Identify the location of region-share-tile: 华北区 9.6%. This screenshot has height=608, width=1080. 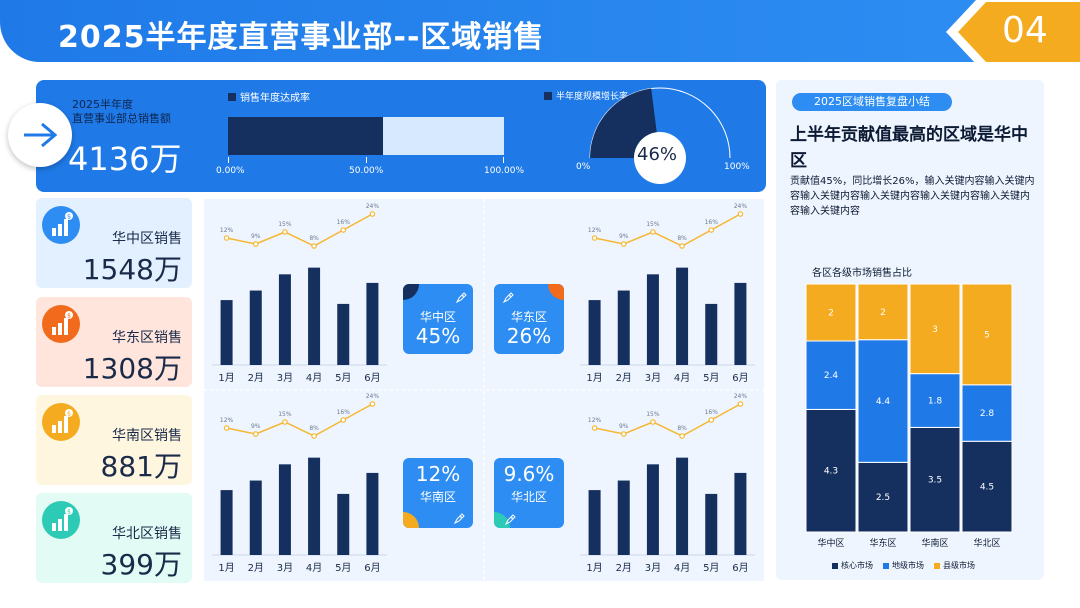
(529, 493).